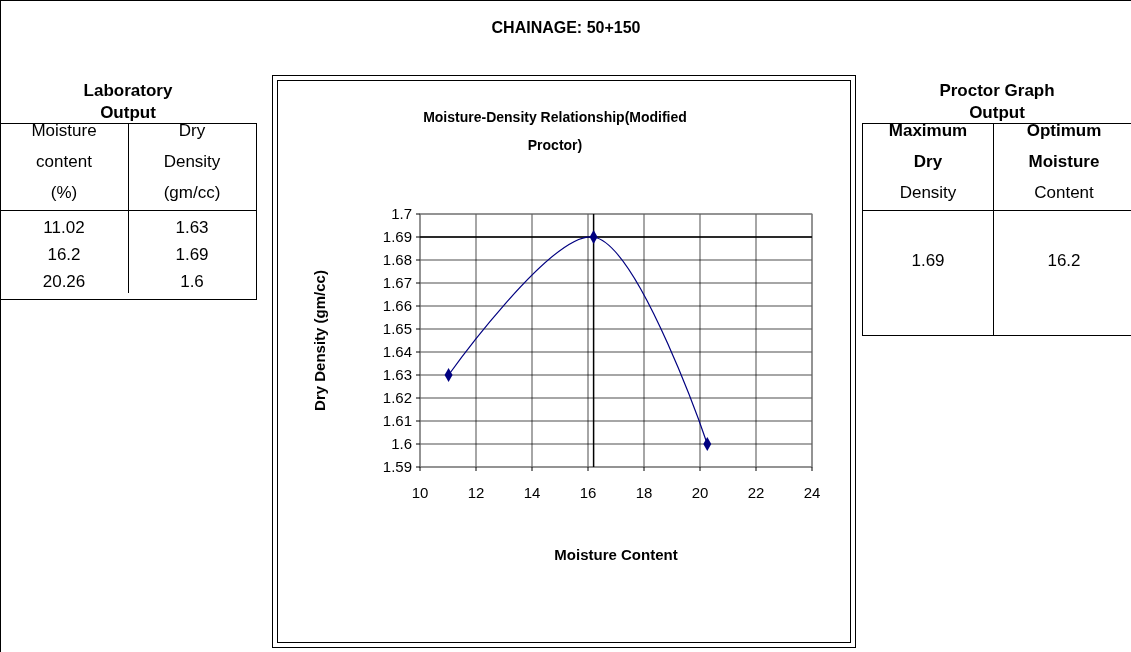 This screenshot has width=1131, height=652. Describe the element at coordinates (1064, 161) in the screenshot. I see `text: Optimum Moisture Content` at that location.